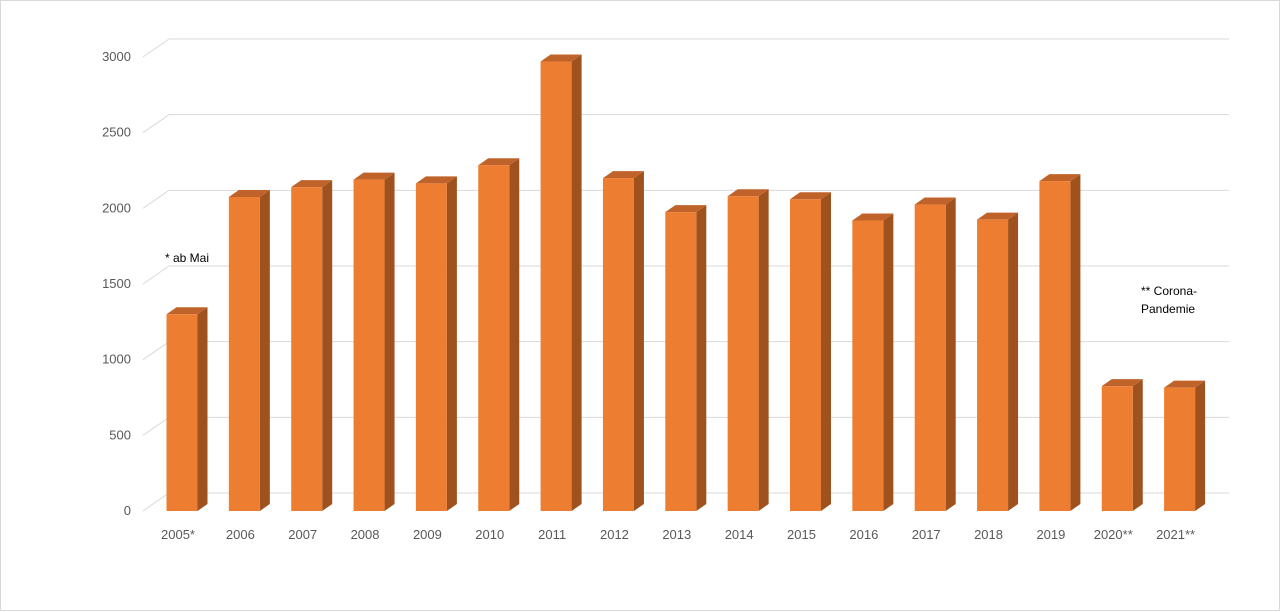 The width and height of the screenshot is (1280, 612). What do you see at coordinates (1050, 534) in the screenshot?
I see `x-tick-label: 2019` at bounding box center [1050, 534].